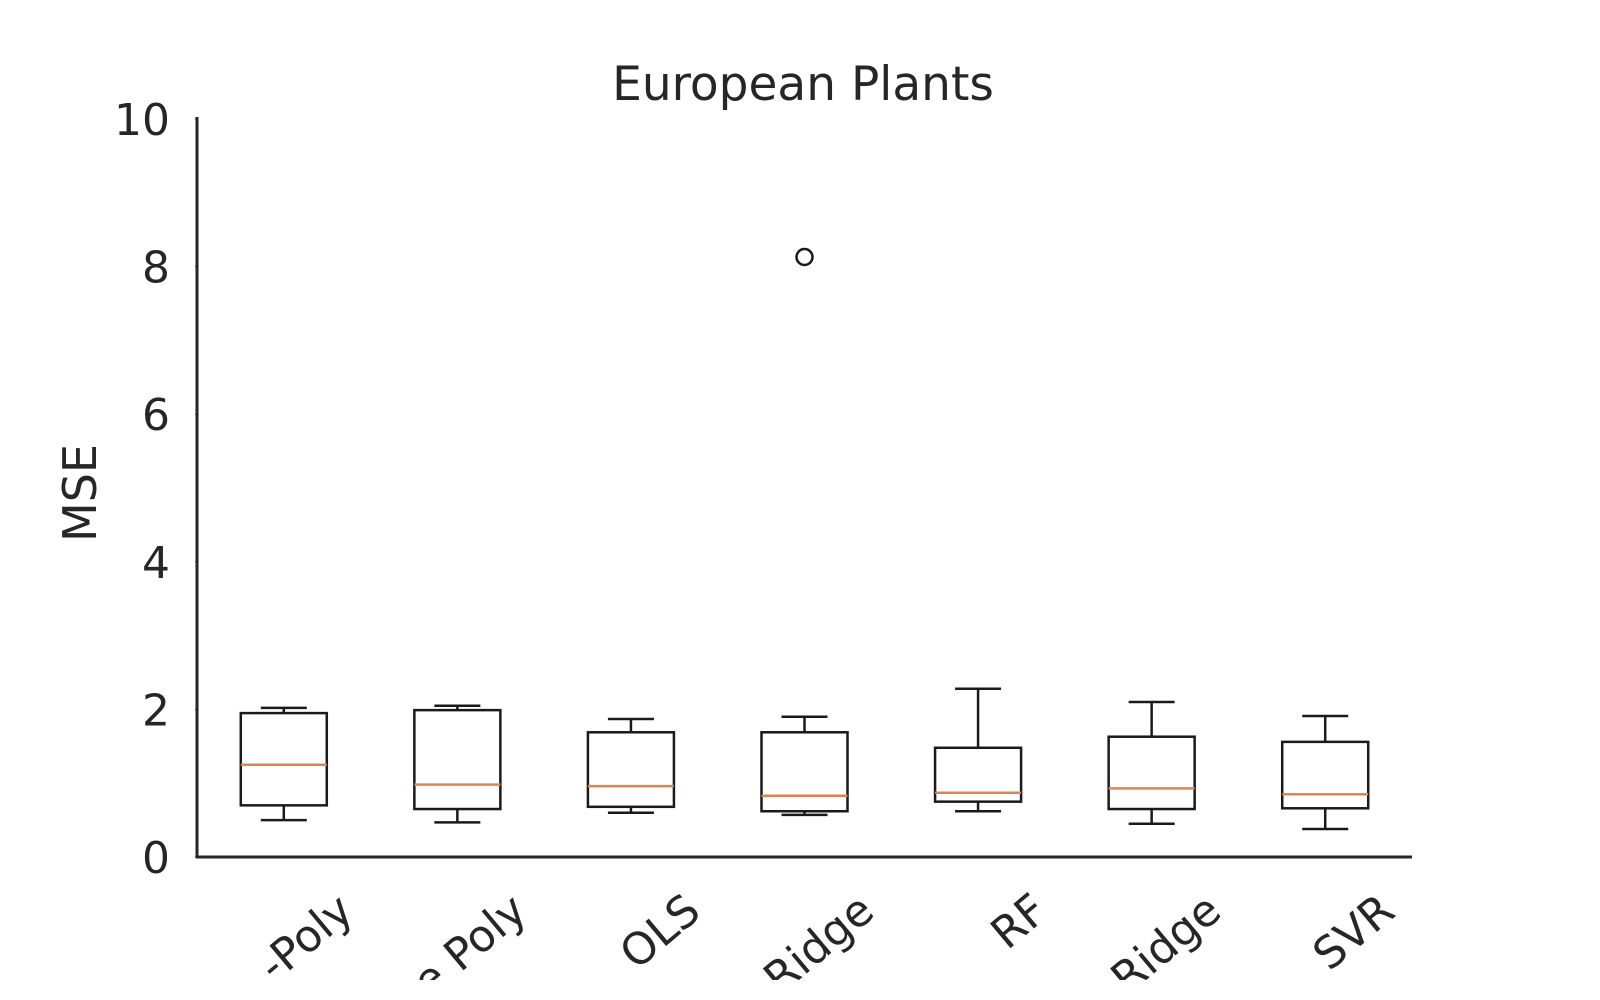 The image size is (1600, 1000). What do you see at coordinates (156, 415) in the screenshot?
I see `y-tick-label: 6` at bounding box center [156, 415].